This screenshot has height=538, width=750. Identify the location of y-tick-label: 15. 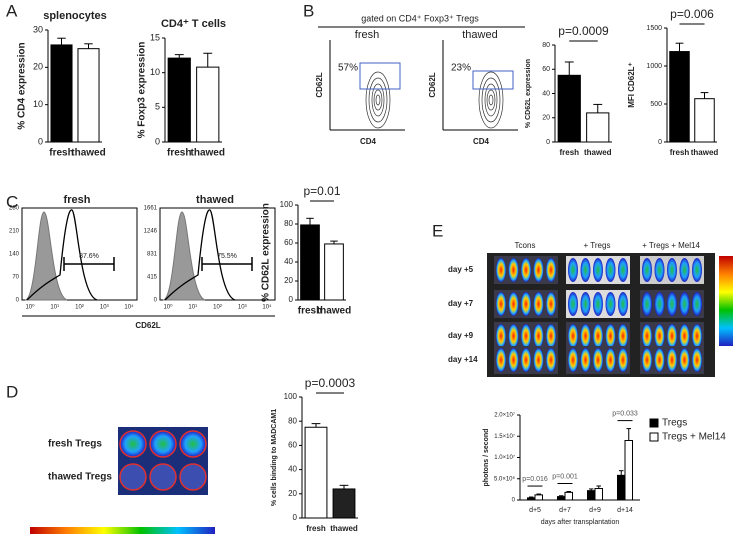
(155, 37).